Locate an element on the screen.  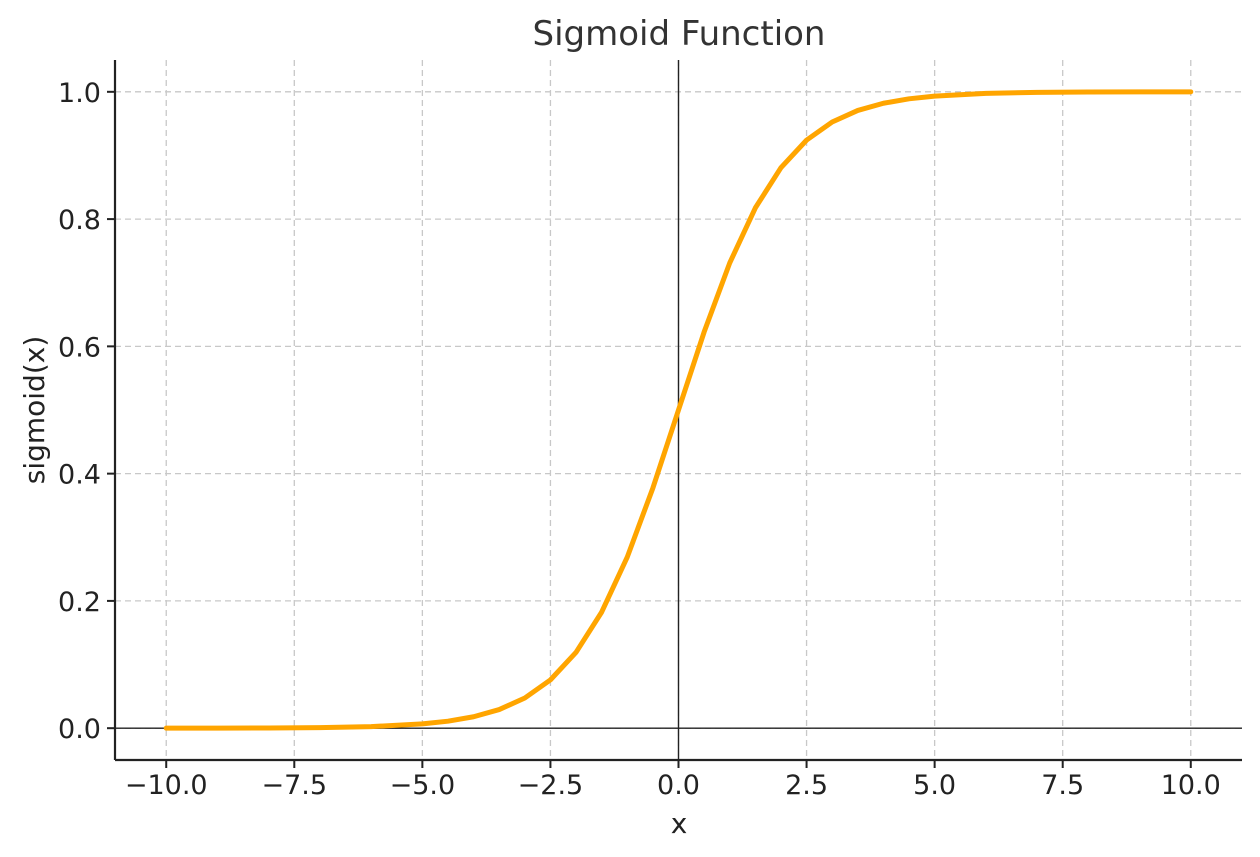
y-tick-label: 0.6 is located at coordinates (79, 347).